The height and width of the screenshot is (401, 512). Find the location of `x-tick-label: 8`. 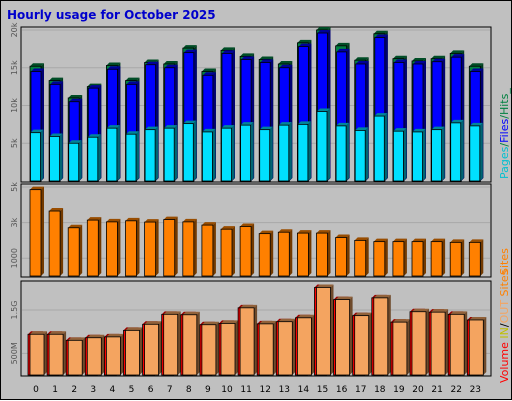

x-tick-label: 8 is located at coordinates (189, 390).